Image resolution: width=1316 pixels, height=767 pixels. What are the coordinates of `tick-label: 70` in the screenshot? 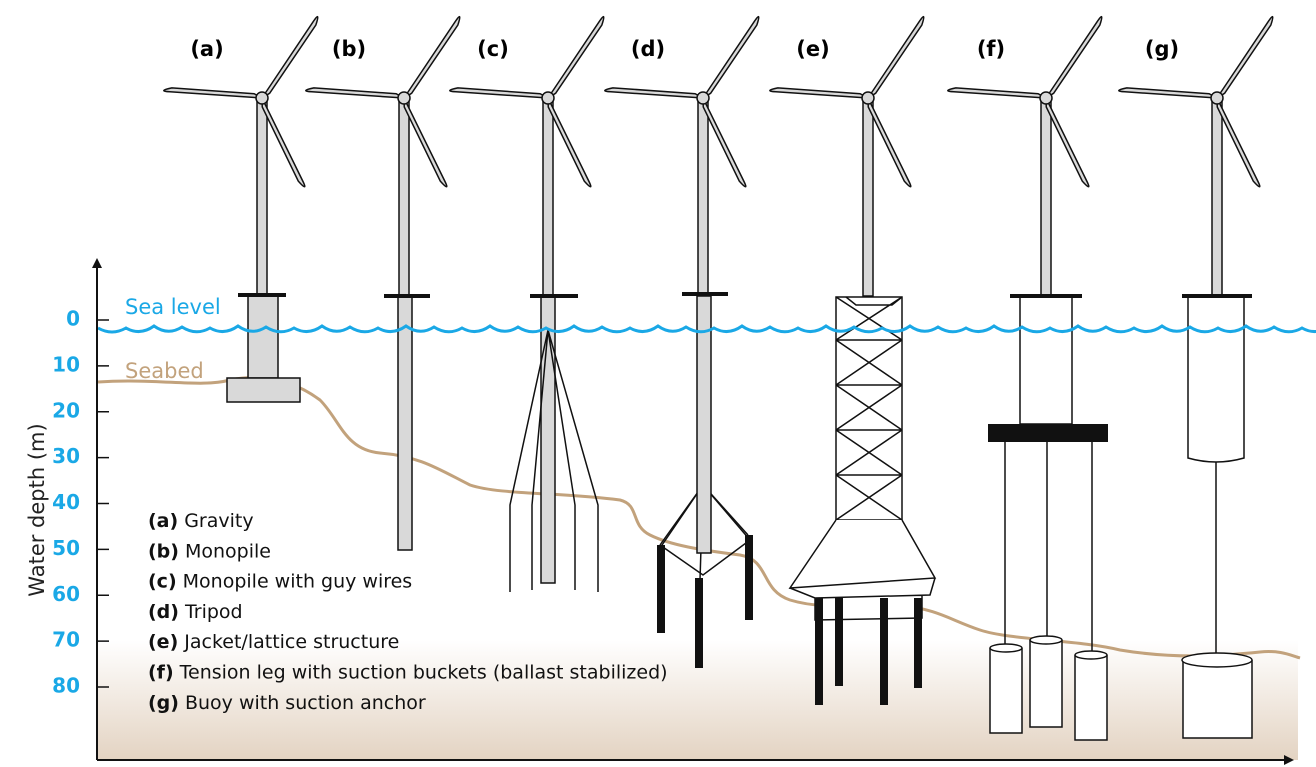 It's located at (66, 640).